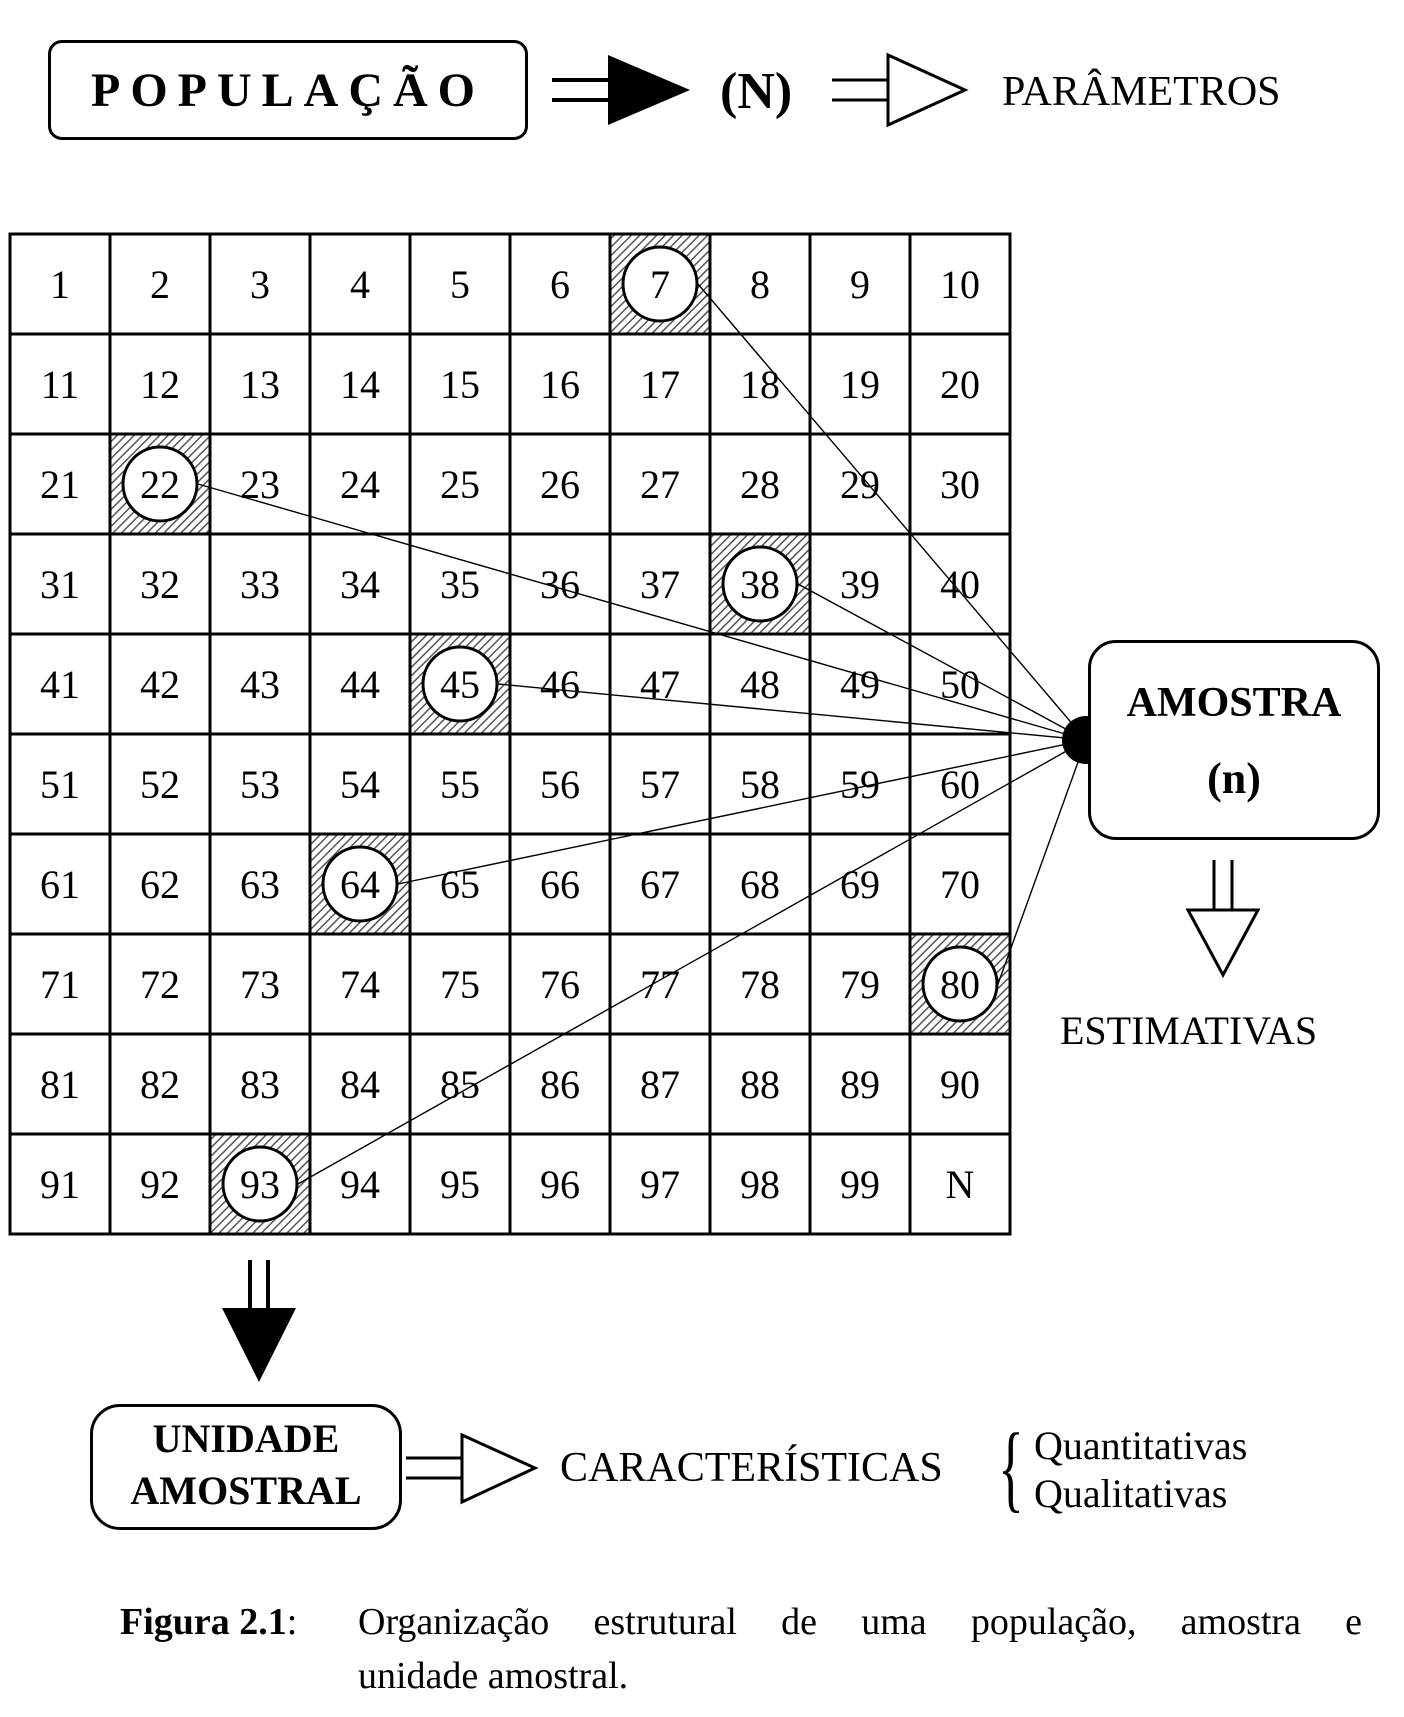 The image size is (1404, 1717). I want to click on grid-cell: 37, so click(660, 584).